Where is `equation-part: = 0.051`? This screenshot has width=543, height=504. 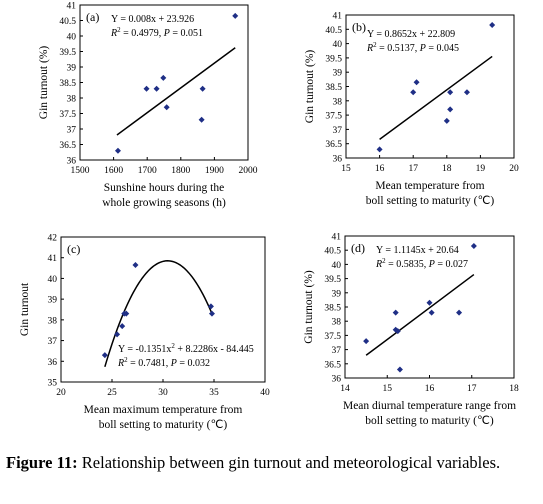
equation-part: = 0.051 is located at coordinates (186, 33).